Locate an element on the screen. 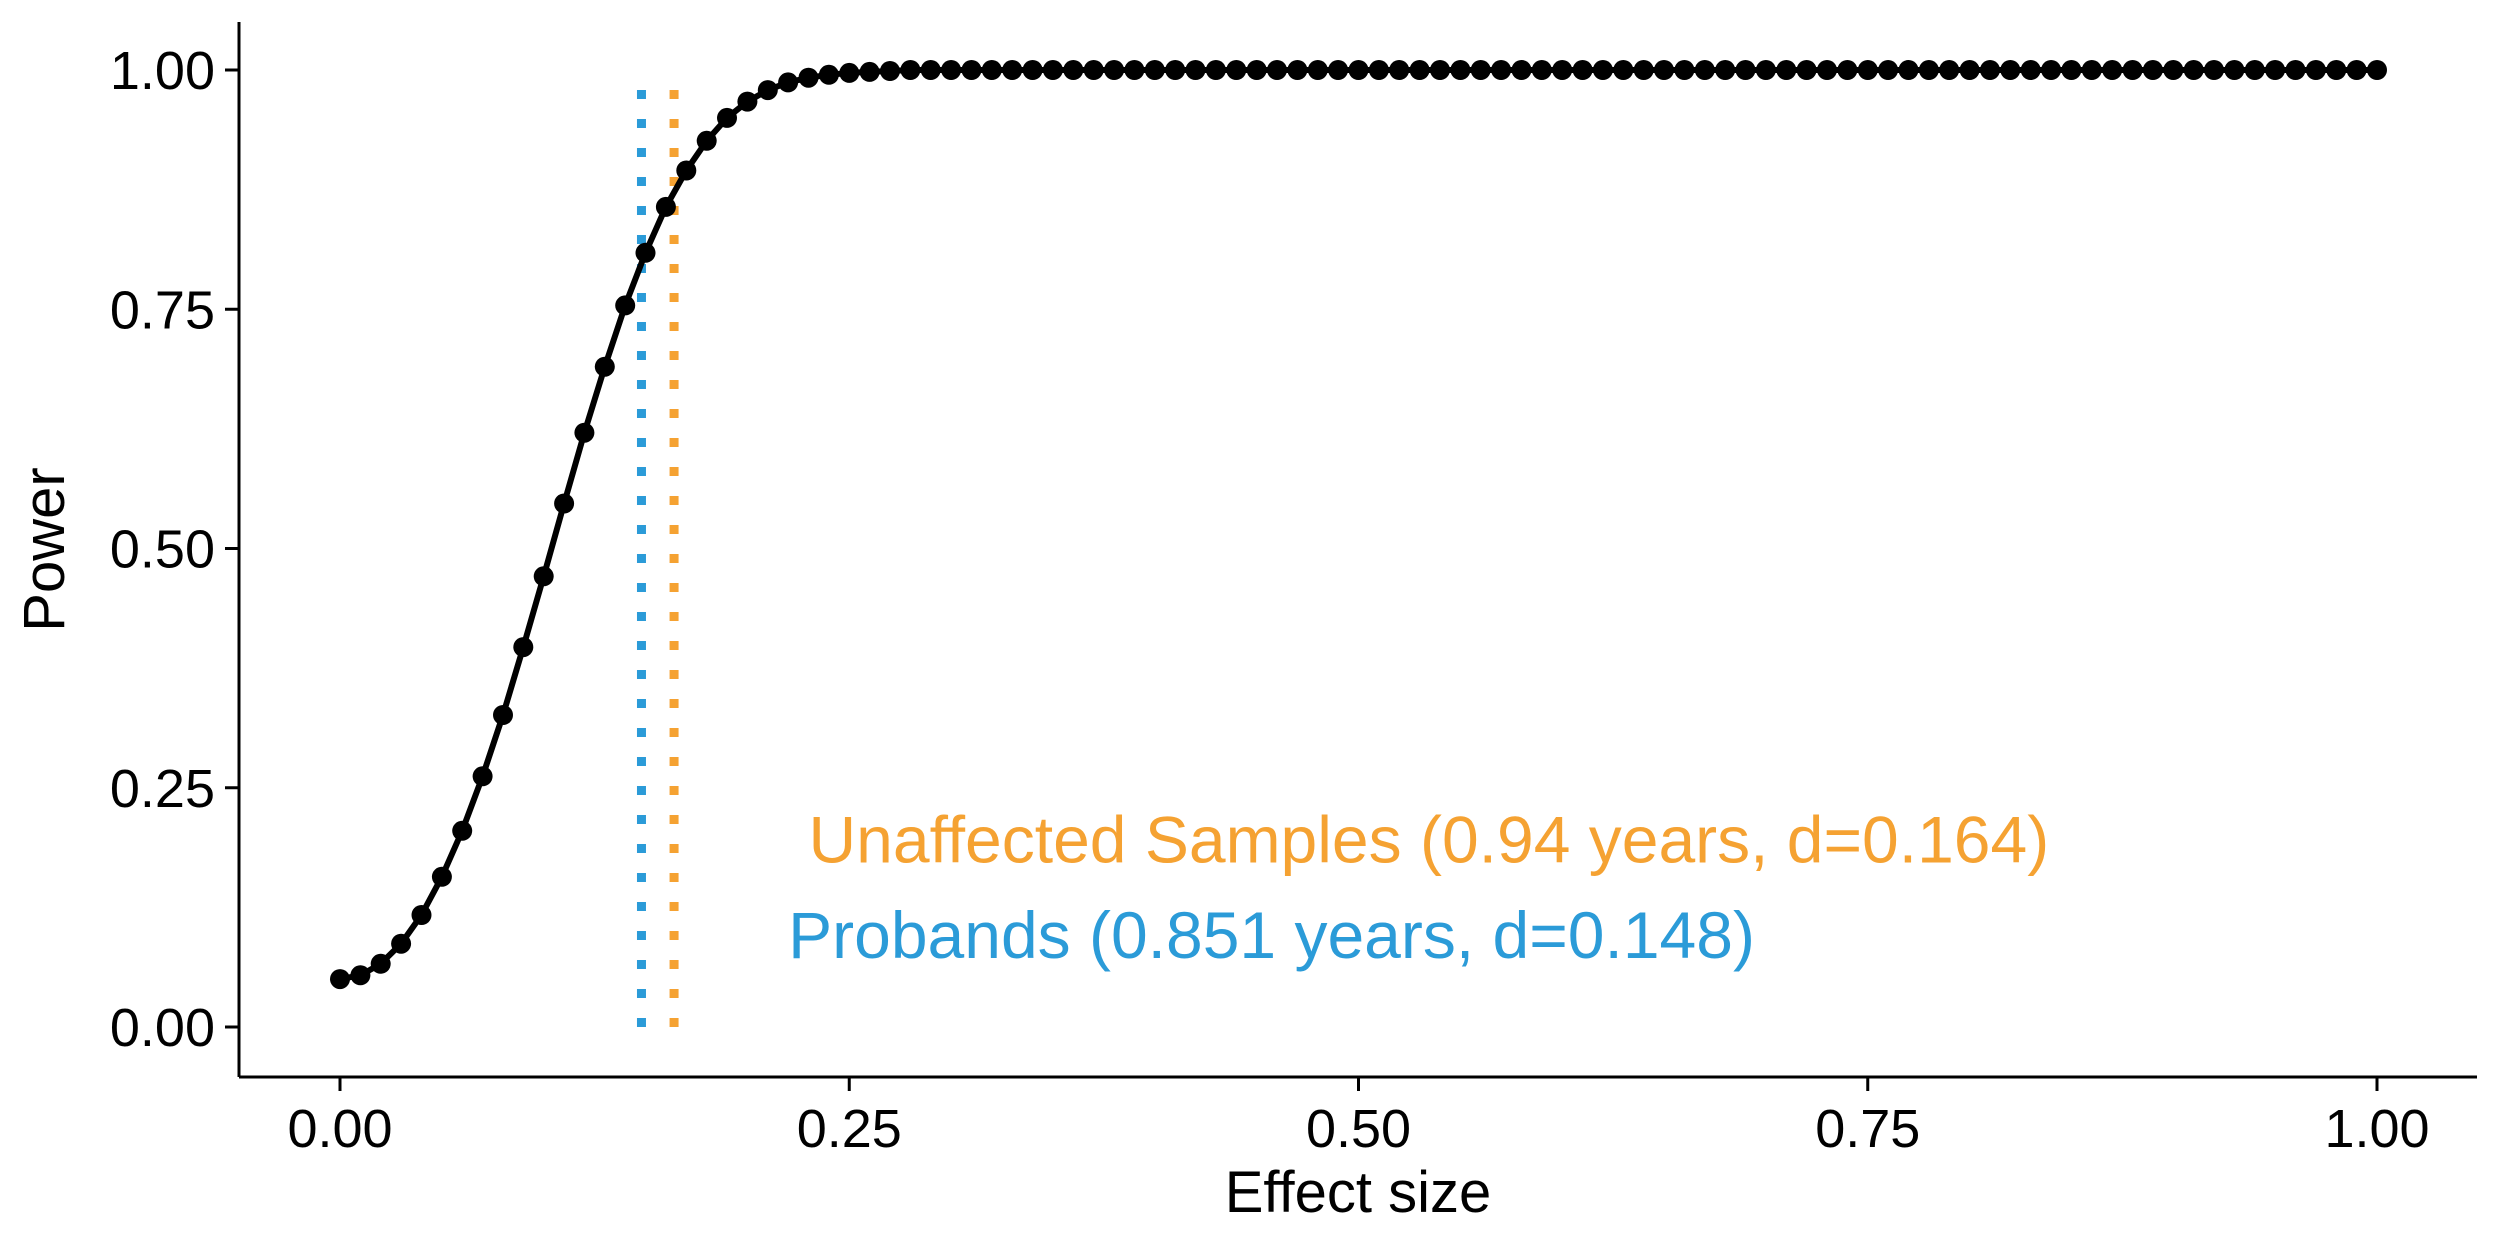  x-axis-title: Effect size is located at coordinates (1358, 1192).